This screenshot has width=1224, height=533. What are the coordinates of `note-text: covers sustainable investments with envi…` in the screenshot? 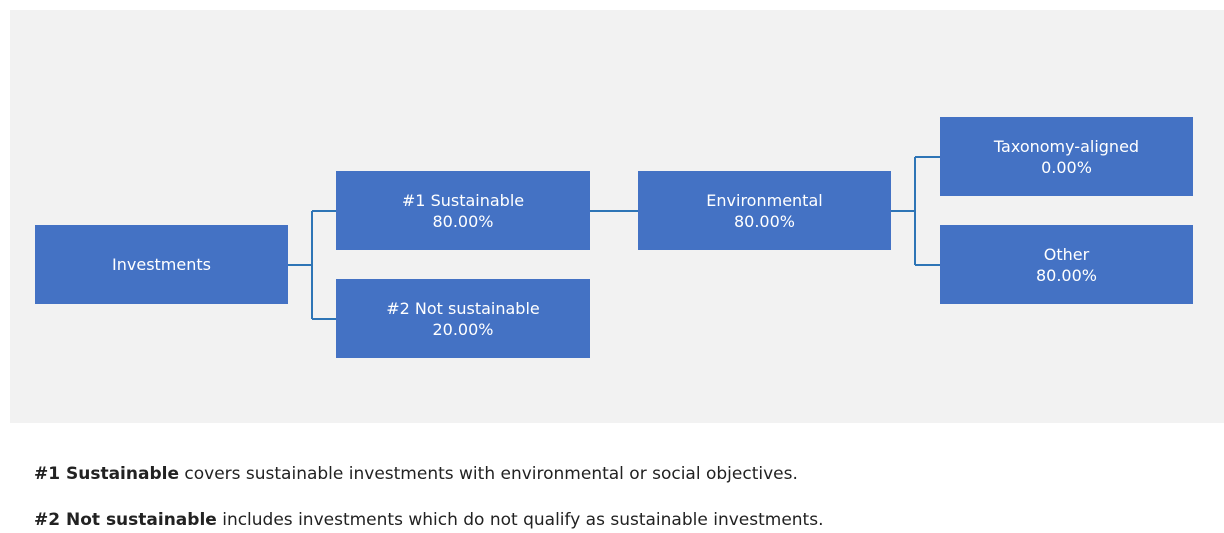 It's located at (488, 474).